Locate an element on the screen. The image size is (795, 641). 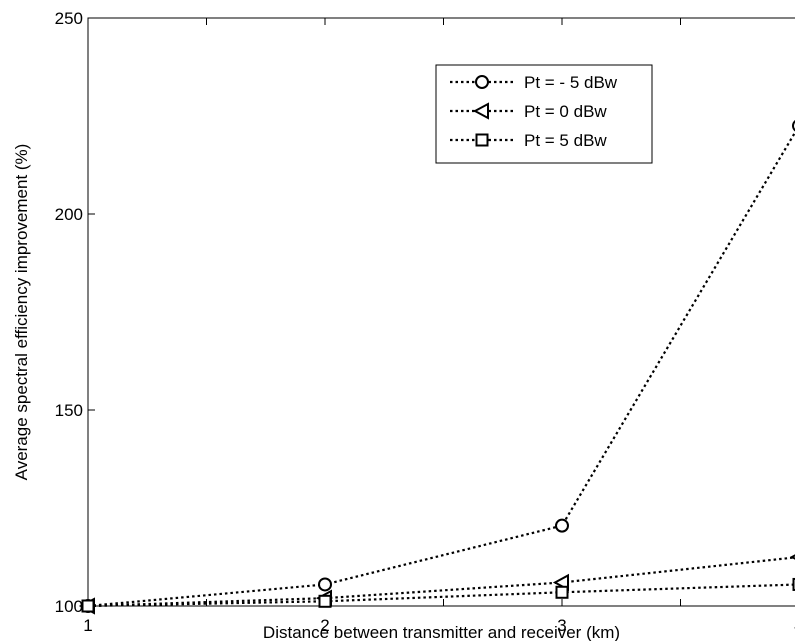
legend-item: Pt = 5 dBw is located at coordinates (528, 140).